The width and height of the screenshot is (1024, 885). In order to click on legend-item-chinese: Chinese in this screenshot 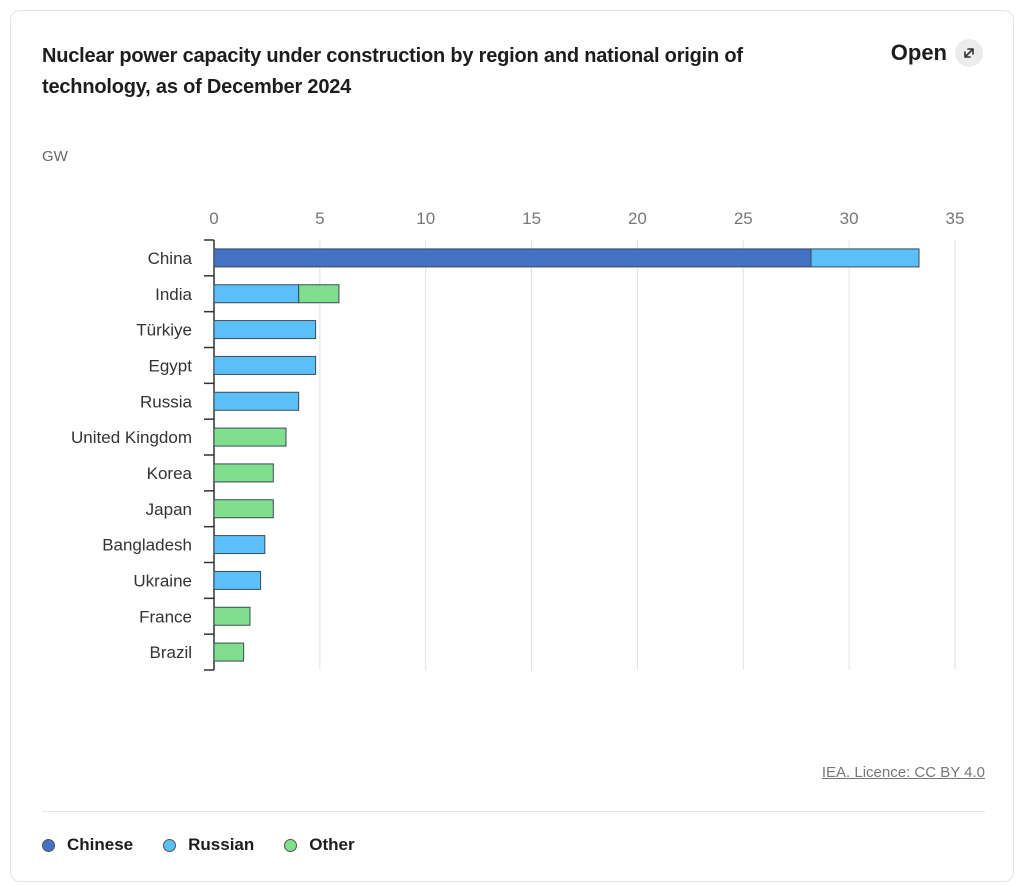, I will do `click(87, 845)`.